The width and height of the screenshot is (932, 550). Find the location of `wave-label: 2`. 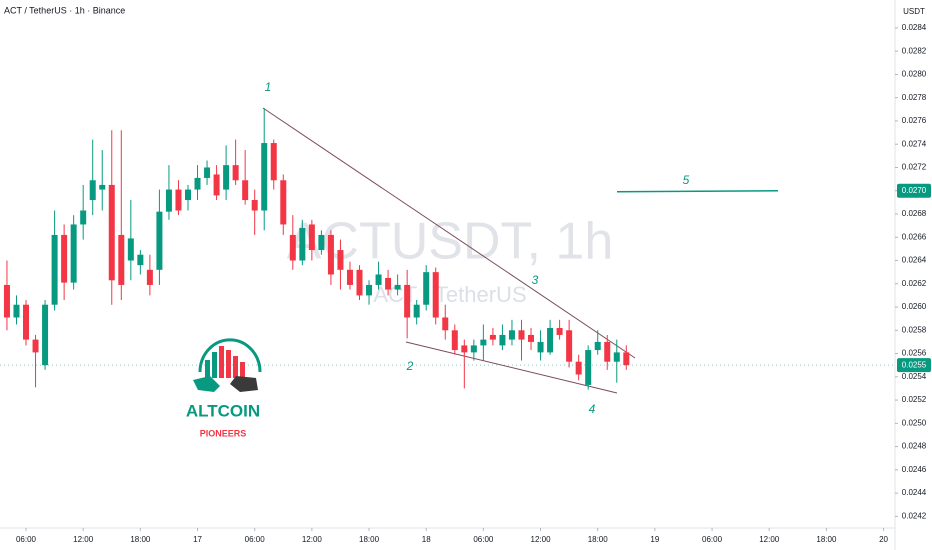

wave-label: 2 is located at coordinates (410, 366).